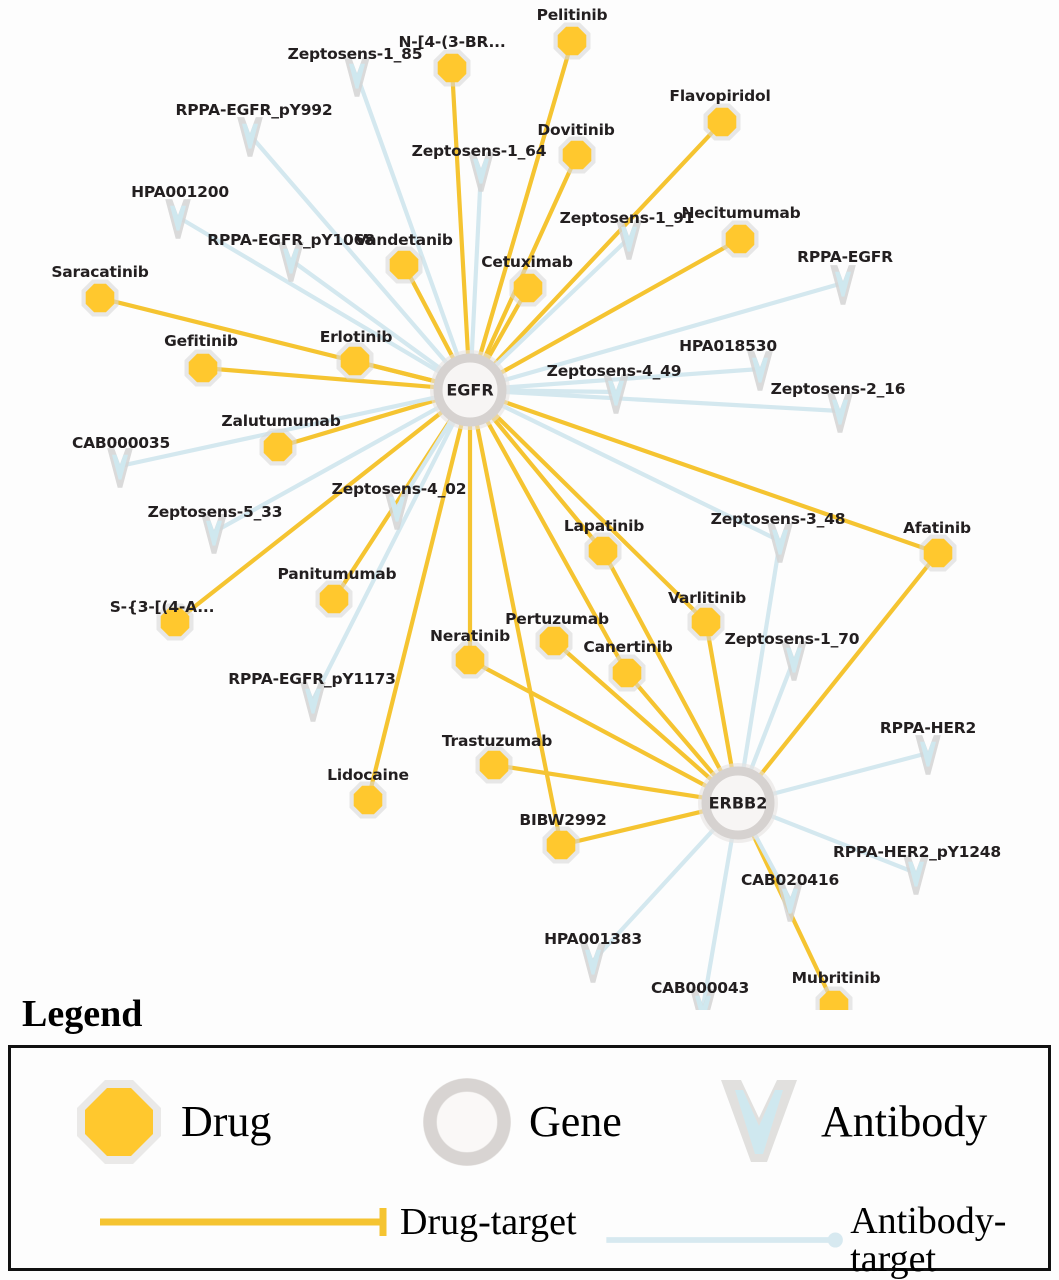  I want to click on gene-label-erbb2: ERBB2, so click(738, 803).